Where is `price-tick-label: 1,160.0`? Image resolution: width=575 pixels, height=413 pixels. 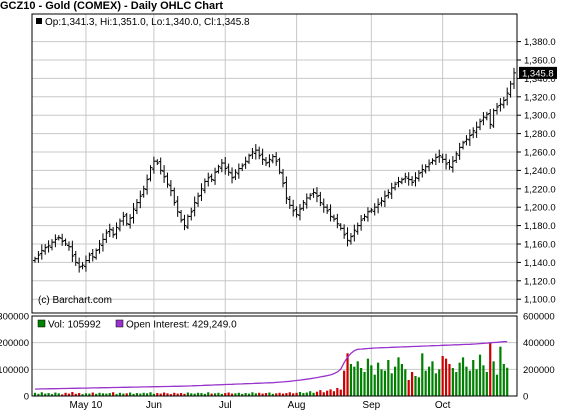 price-tick-label: 1,160.0 is located at coordinates (540, 245).